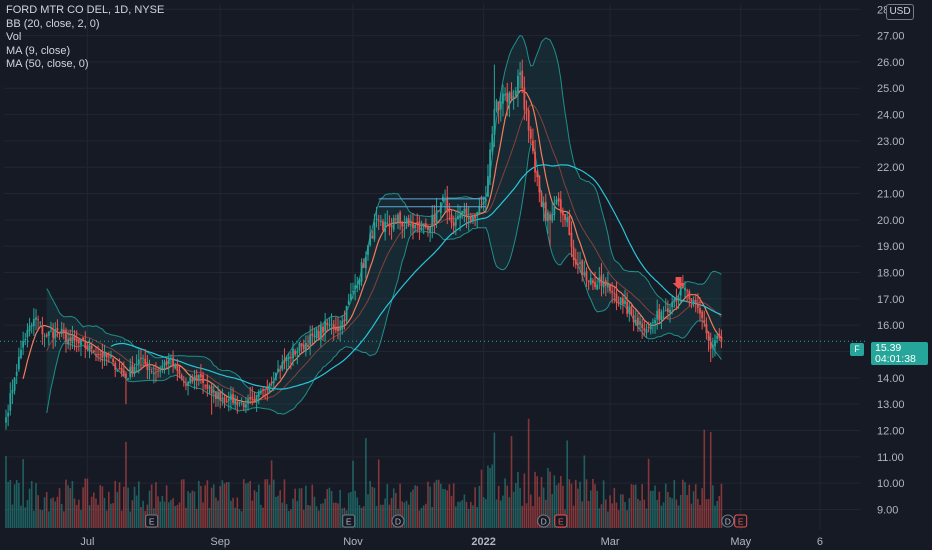  Describe the element at coordinates (891, 142) in the screenshot. I see `y-tick-label: 23.00` at that location.